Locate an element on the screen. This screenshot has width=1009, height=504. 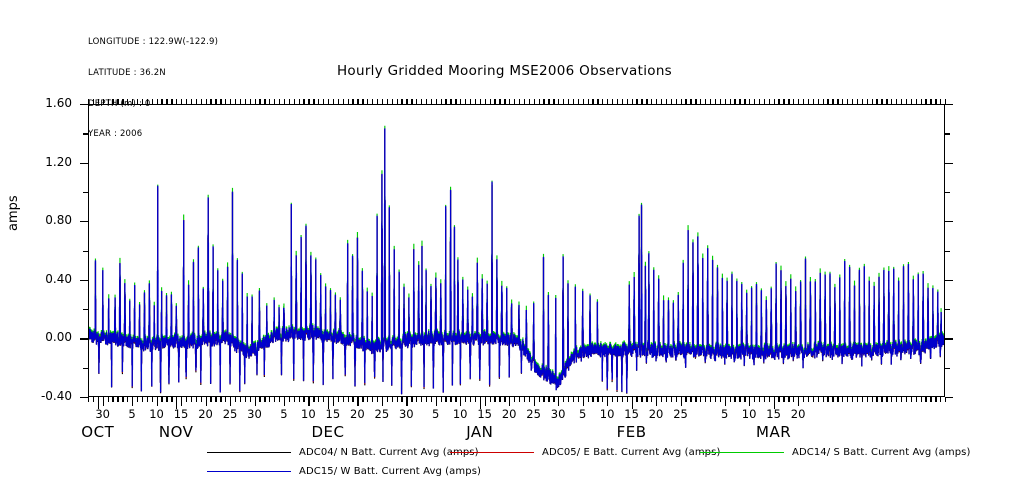
x-tick-label: 25 is located at coordinates (382, 414).